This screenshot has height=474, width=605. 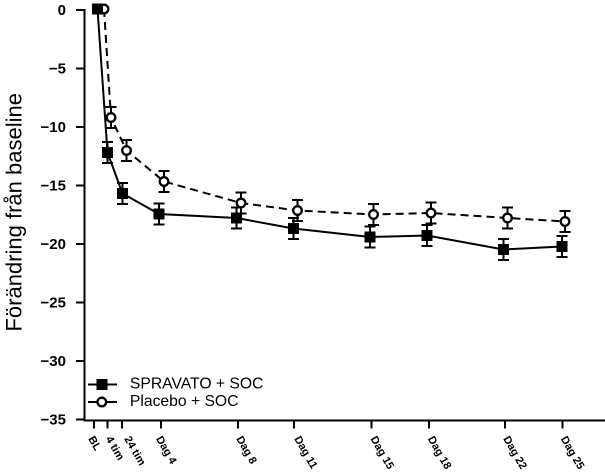 I want to click on svg-text: −5, so click(x=57, y=69).